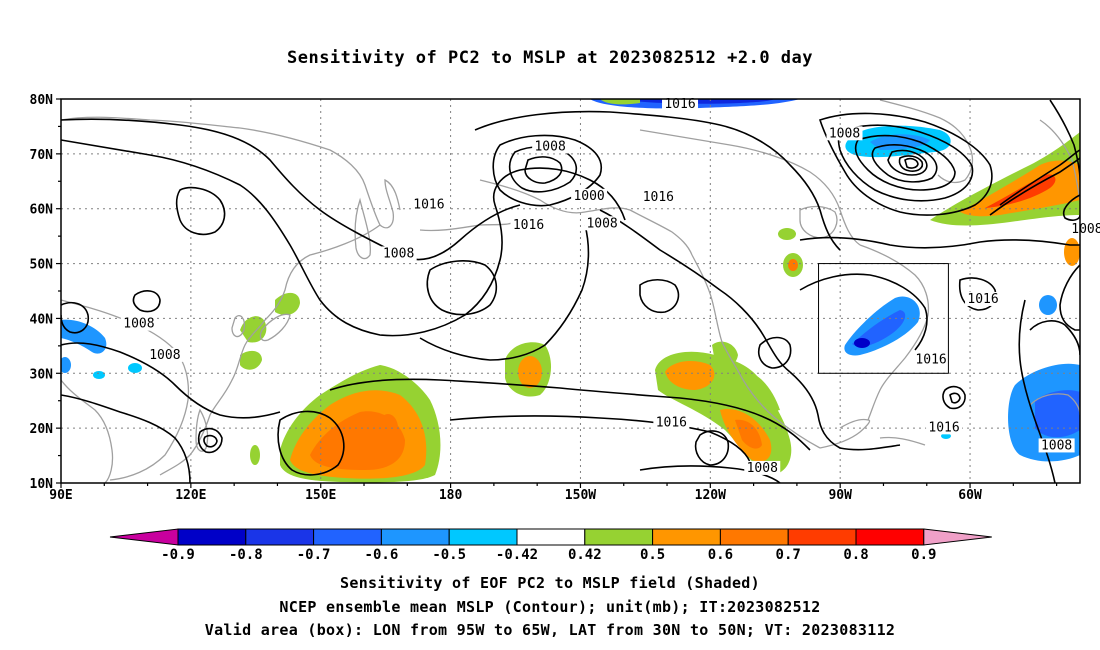 This screenshot has height=650, width=1100. I want to click on lon-label: 90E, so click(60, 495).